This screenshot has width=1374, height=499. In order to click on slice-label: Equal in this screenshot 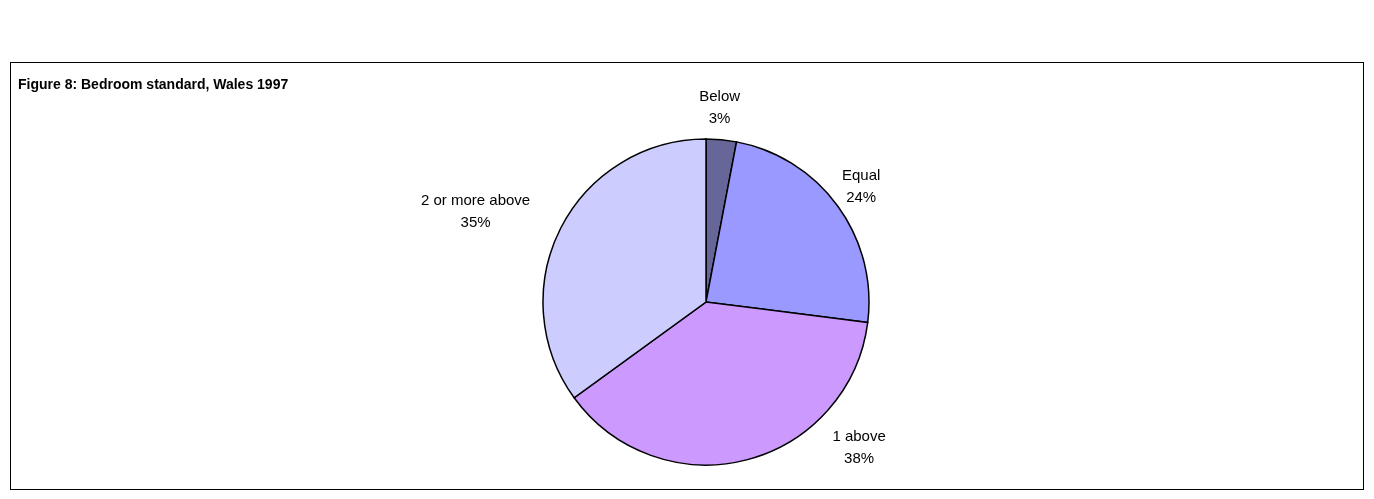, I will do `click(861, 174)`.